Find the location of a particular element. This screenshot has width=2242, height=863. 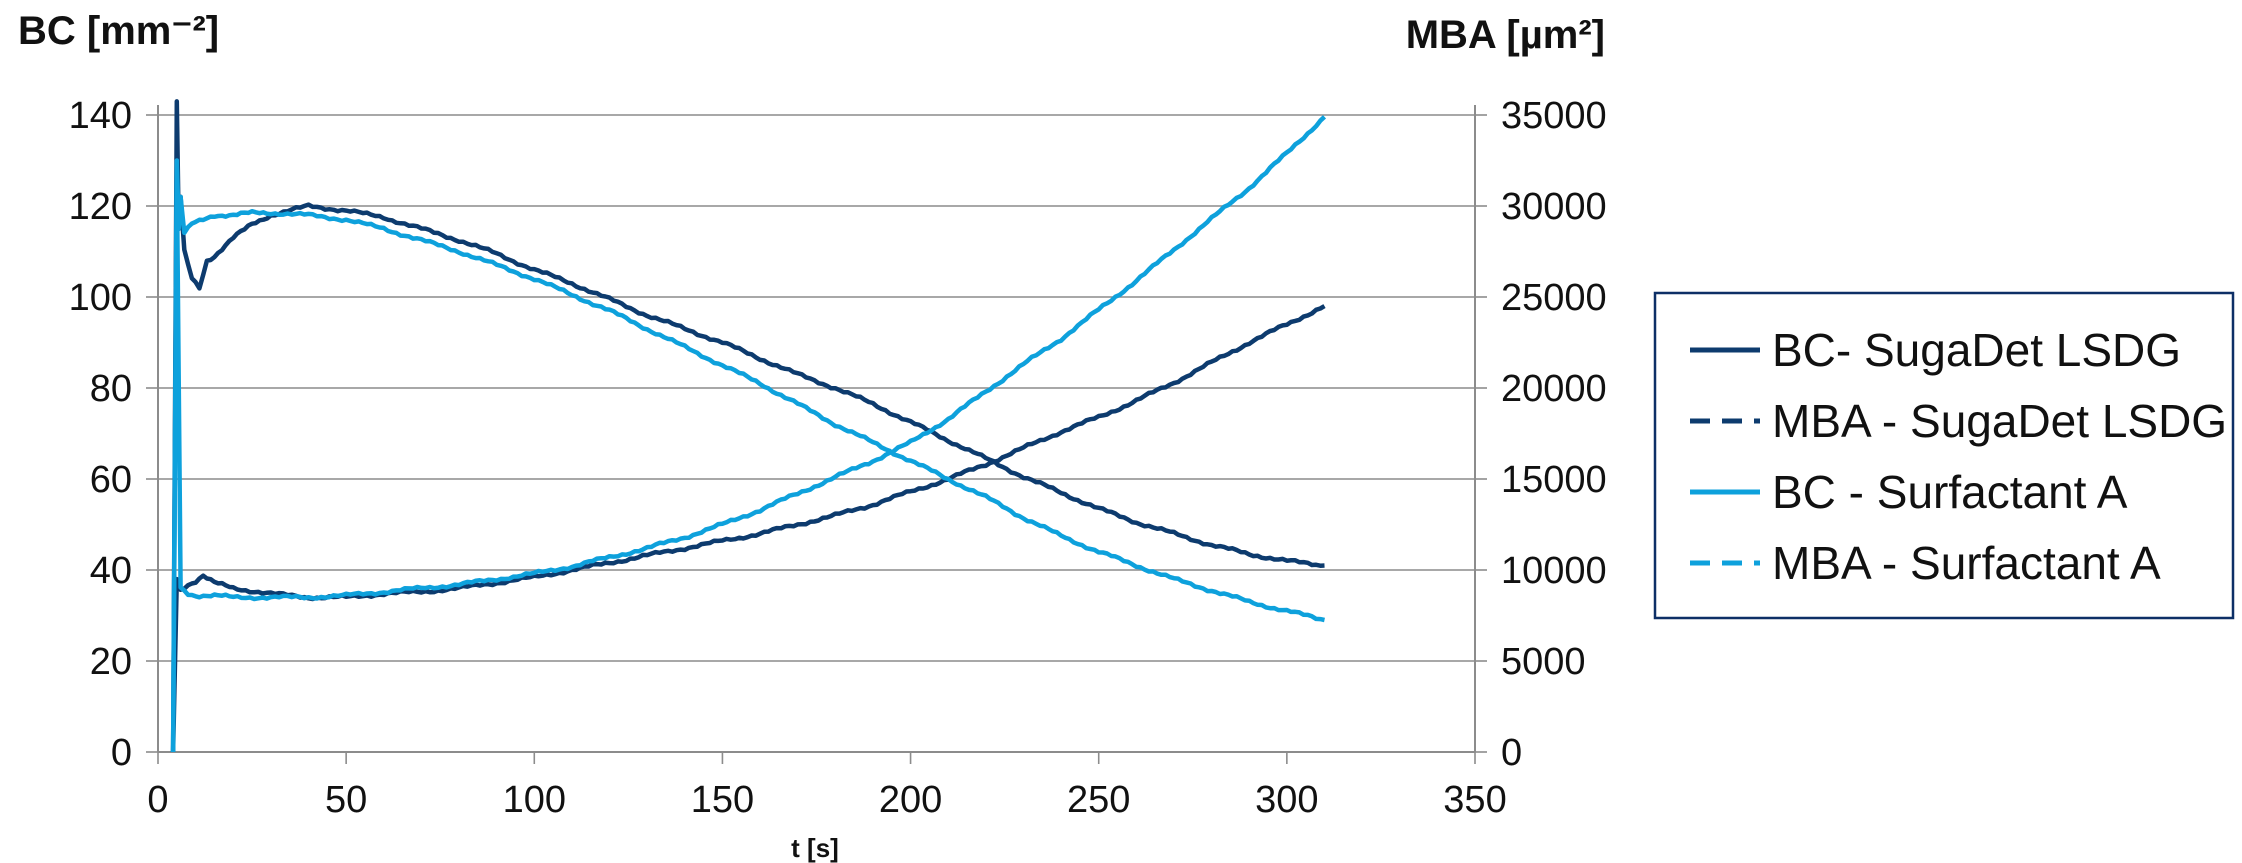

x-tick-label: 50 is located at coordinates (346, 800).